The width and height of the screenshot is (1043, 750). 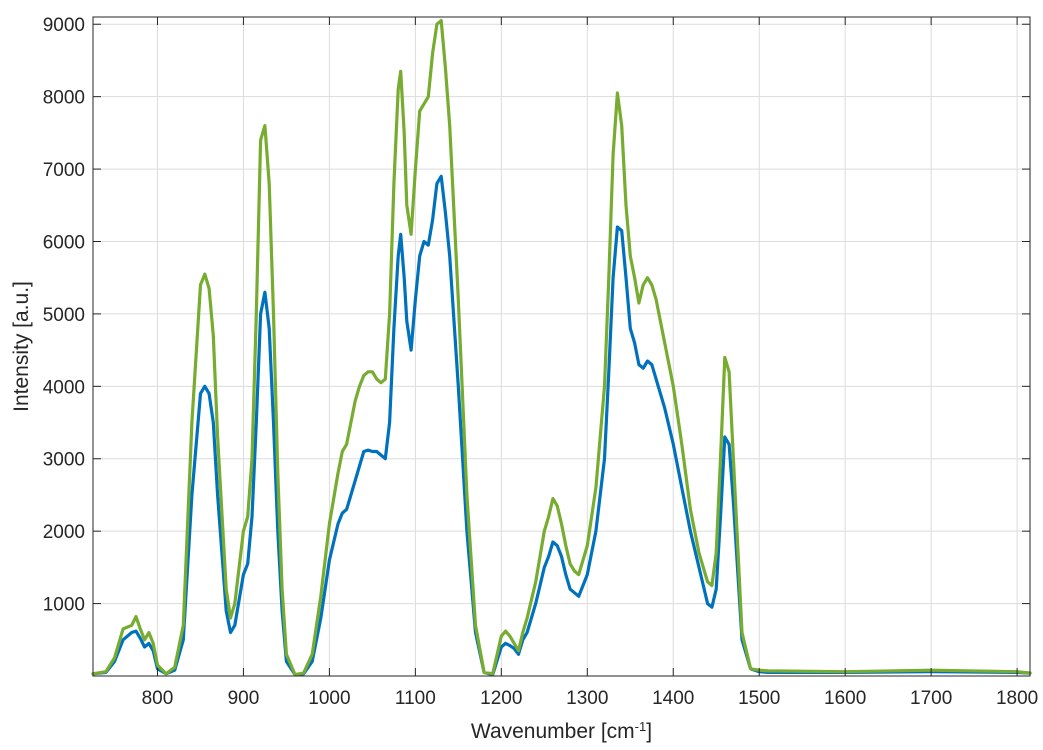 What do you see at coordinates (64, 170) in the screenshot?
I see `y-tick-label: 7000` at bounding box center [64, 170].